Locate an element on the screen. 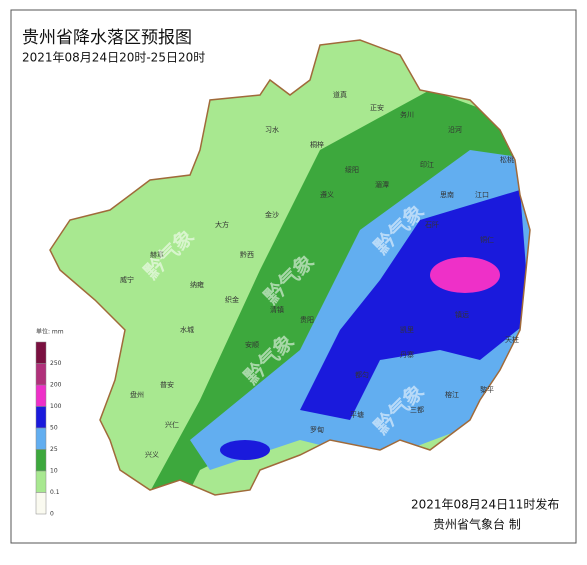 This screenshot has width=587, height=565. place-label: 正安 is located at coordinates (377, 107).